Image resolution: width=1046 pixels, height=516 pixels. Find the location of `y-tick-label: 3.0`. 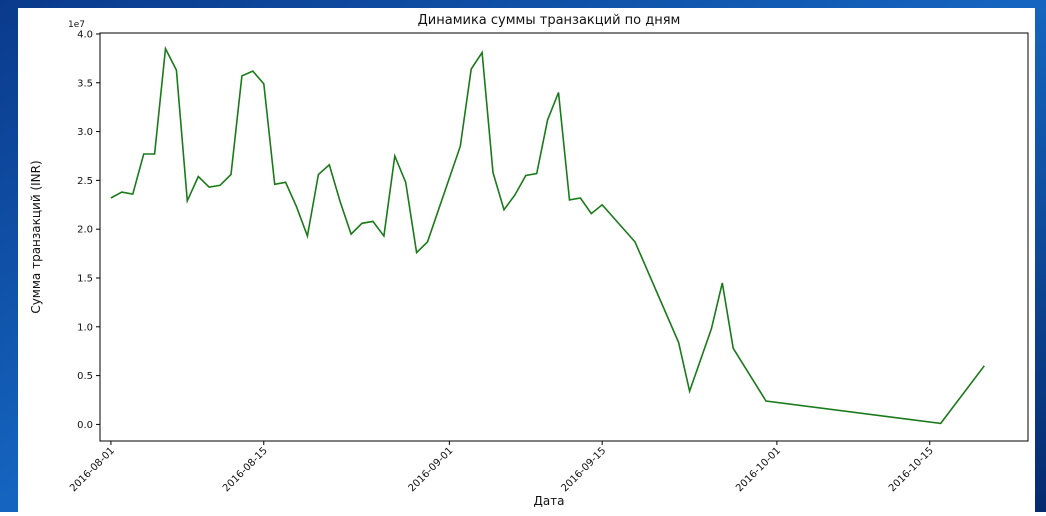

y-tick-label: 3.0 is located at coordinates (85, 132).